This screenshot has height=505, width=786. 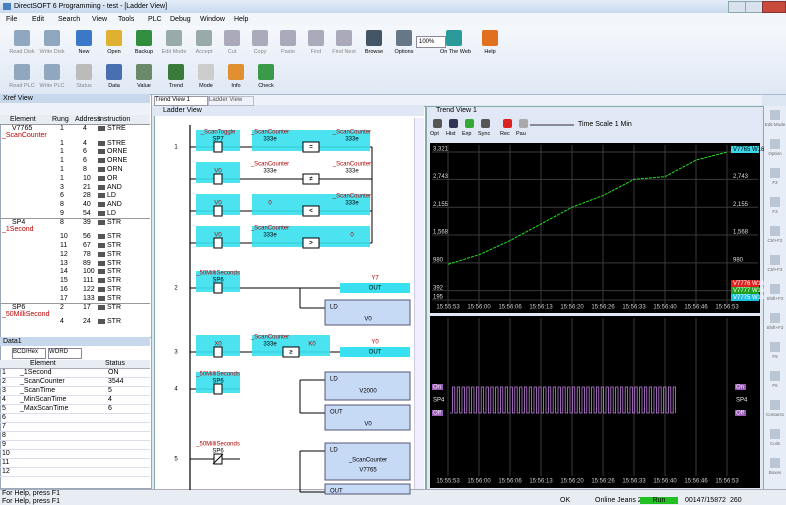 What do you see at coordinates (775, 356) in the screenshot?
I see `sidebar-label: F5` at bounding box center [775, 356].